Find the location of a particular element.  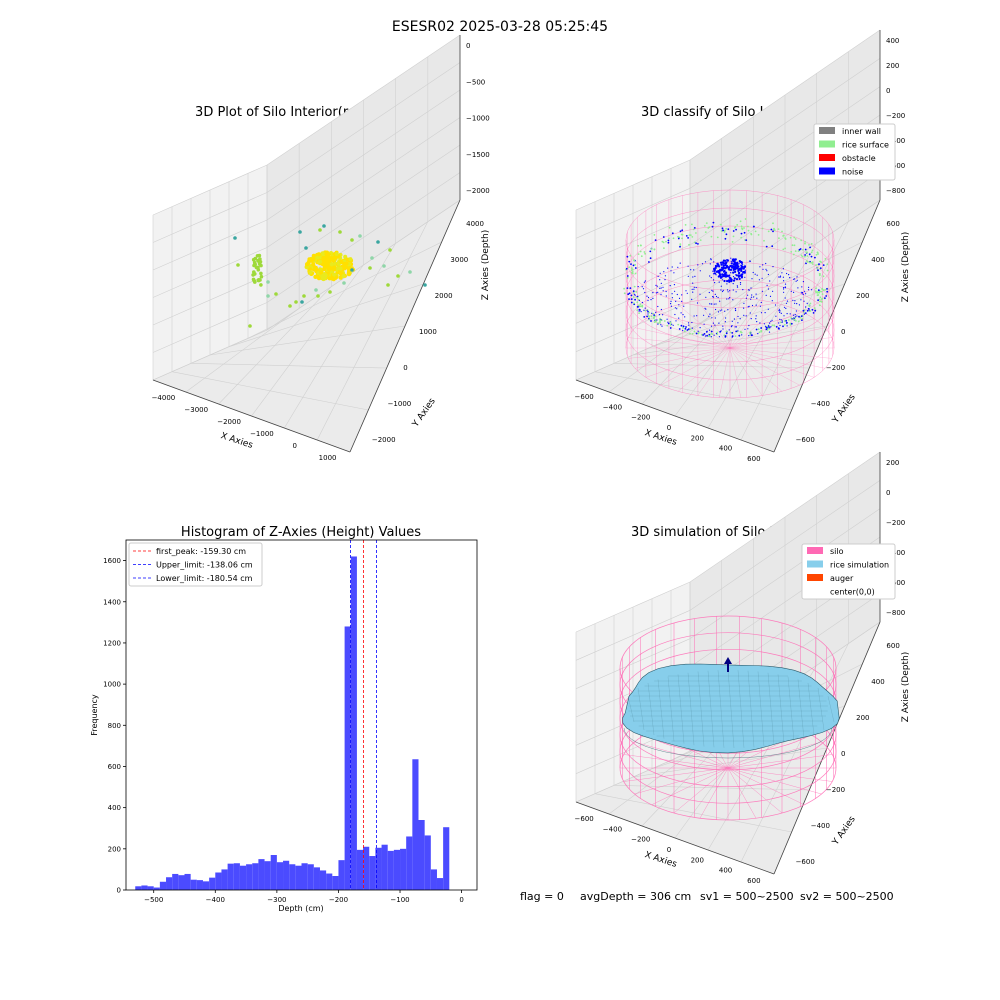

x-tick-label: 400 is located at coordinates (725, 871).